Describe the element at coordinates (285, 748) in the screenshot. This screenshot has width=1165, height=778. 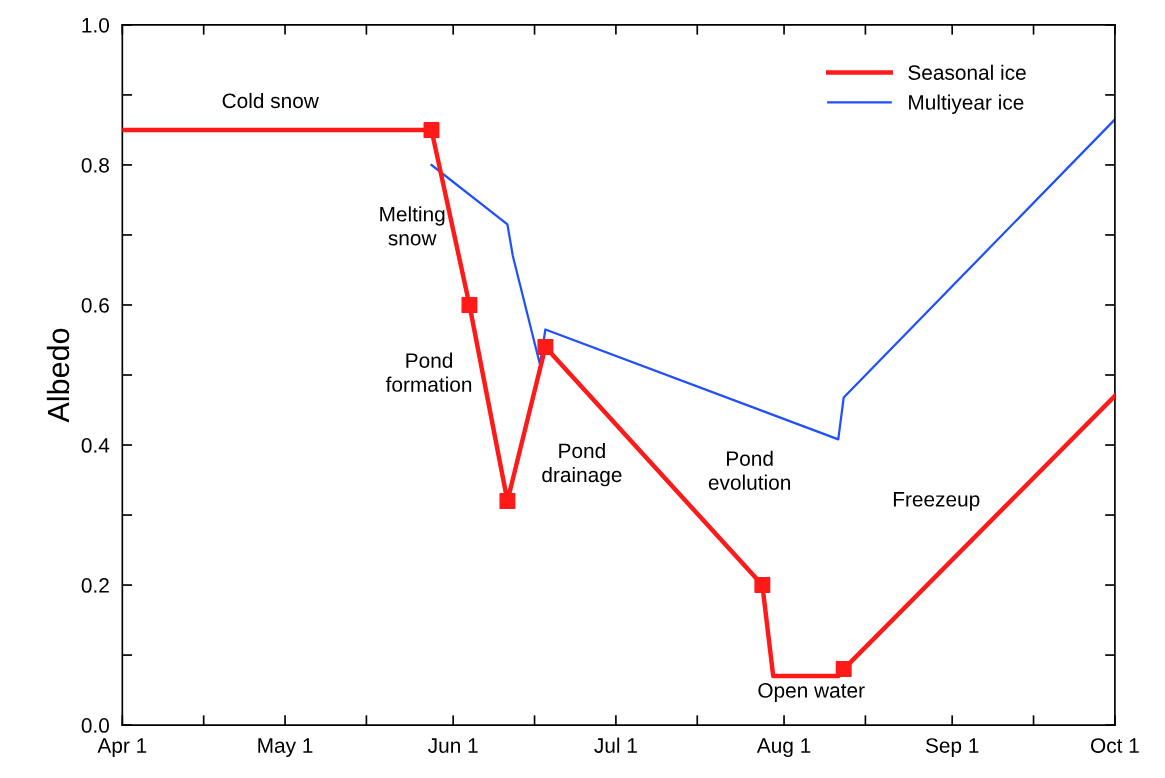
I see `x-tick-label: May 1` at that location.